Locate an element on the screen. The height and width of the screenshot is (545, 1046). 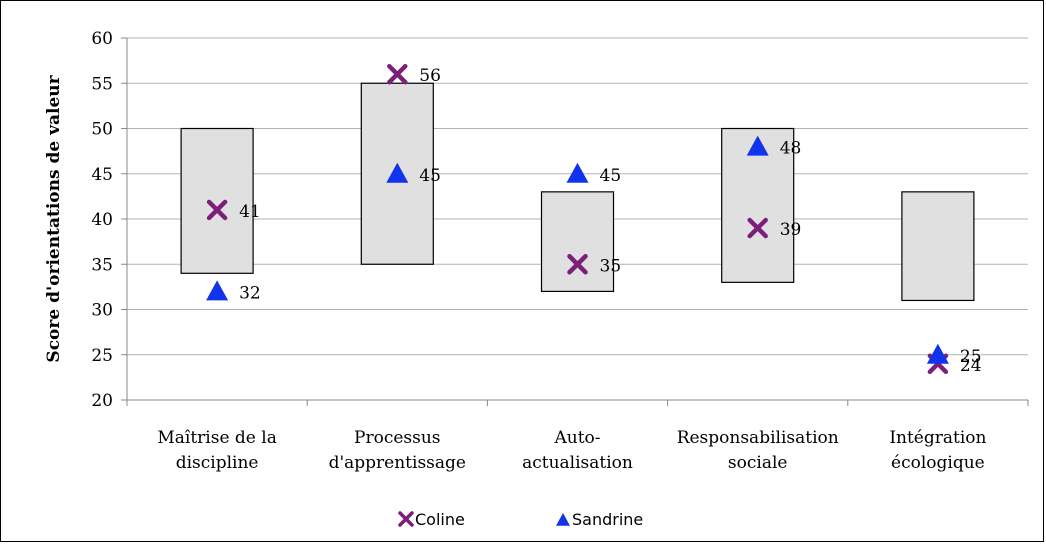
category-label-0-0: Maîtrise de la is located at coordinates (216, 438).